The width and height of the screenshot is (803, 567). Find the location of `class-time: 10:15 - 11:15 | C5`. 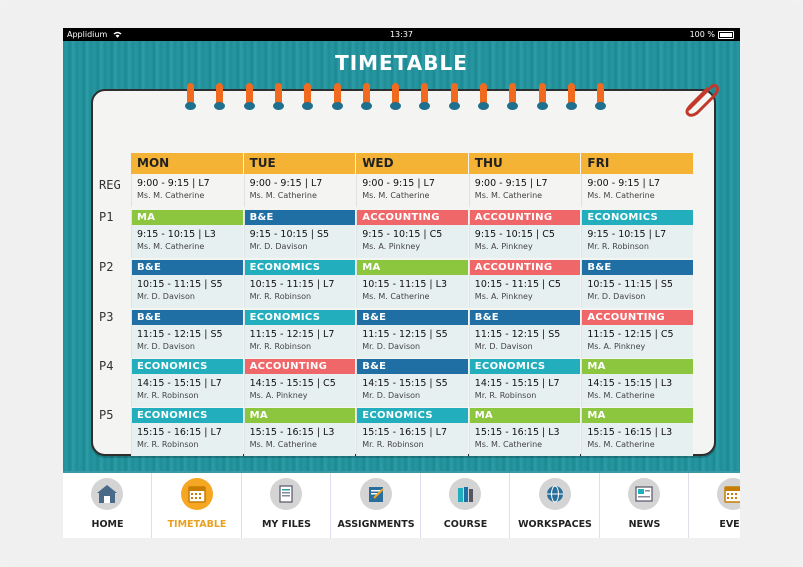

class-time: 10:15 - 11:15 | C5 is located at coordinates (517, 284).